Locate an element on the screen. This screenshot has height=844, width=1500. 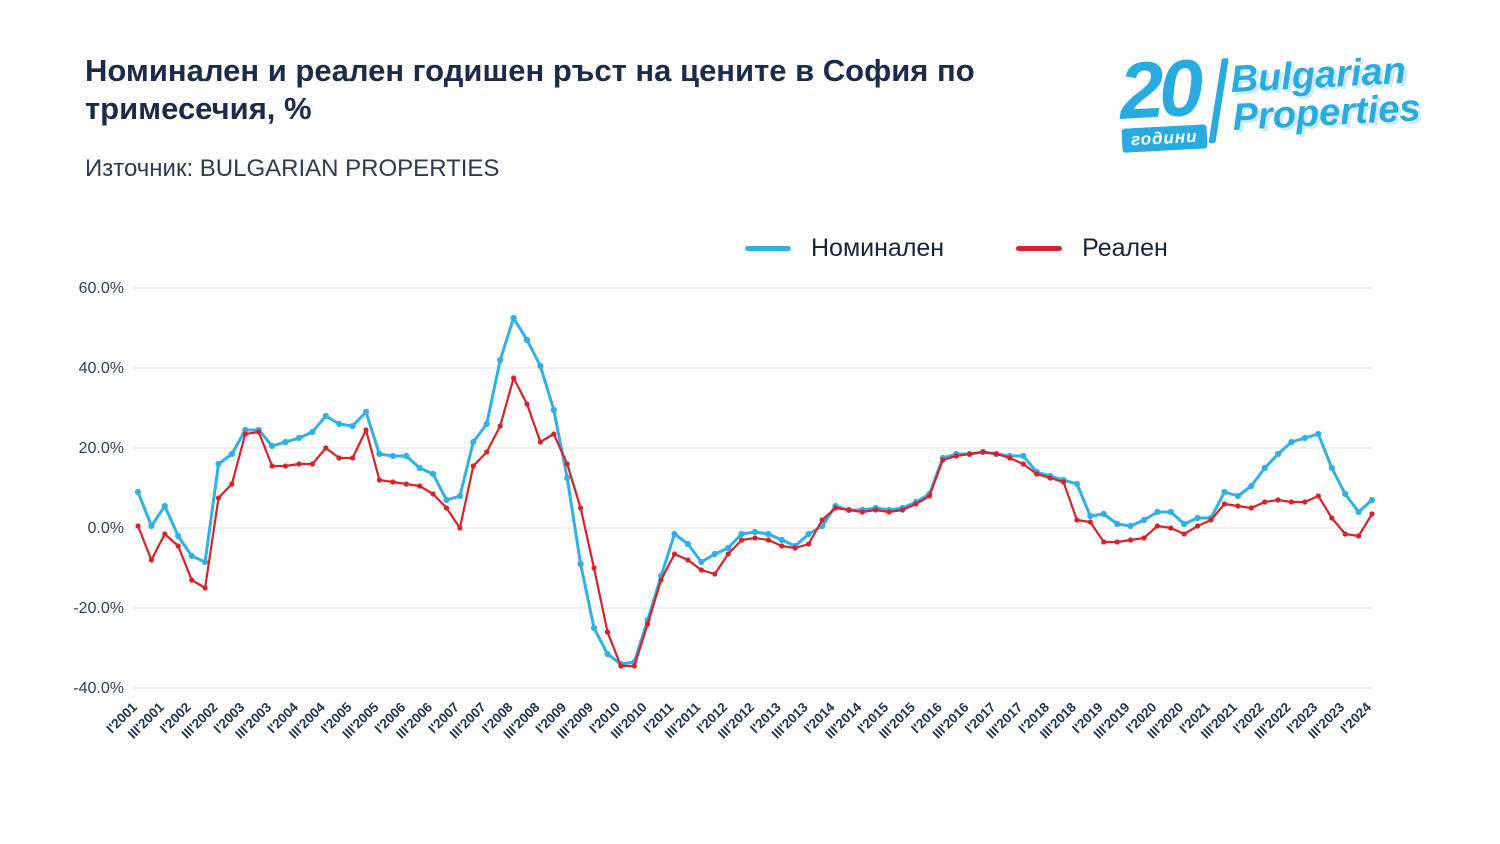
logo-number: 20 is located at coordinates (1159, 89).